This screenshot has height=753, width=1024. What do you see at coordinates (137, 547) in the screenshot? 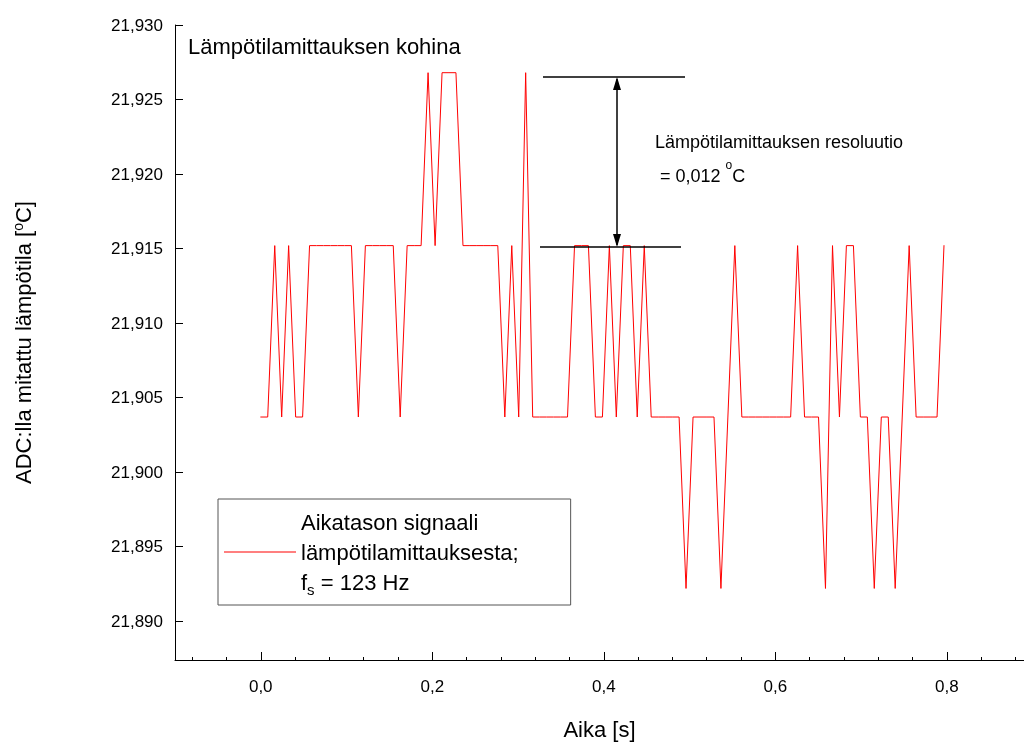
I see `y-tick-label: 21,895` at bounding box center [137, 547].